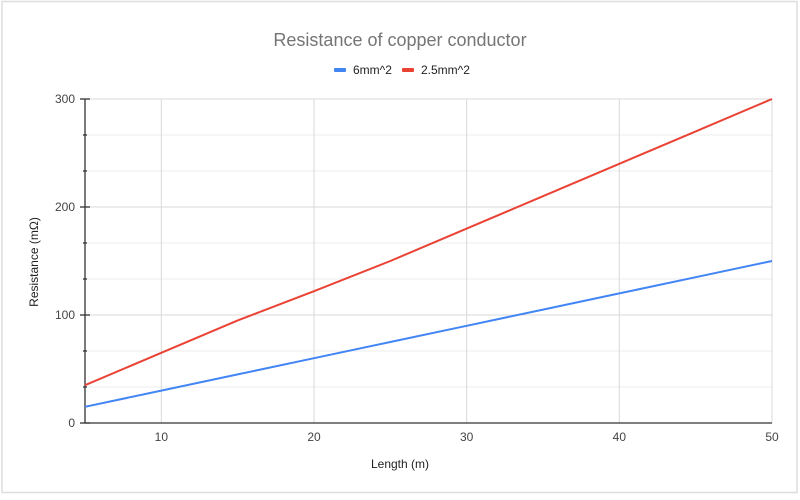 This screenshot has height=500, width=800. What do you see at coordinates (772, 437) in the screenshot?
I see `x-tick-label: 50` at bounding box center [772, 437].